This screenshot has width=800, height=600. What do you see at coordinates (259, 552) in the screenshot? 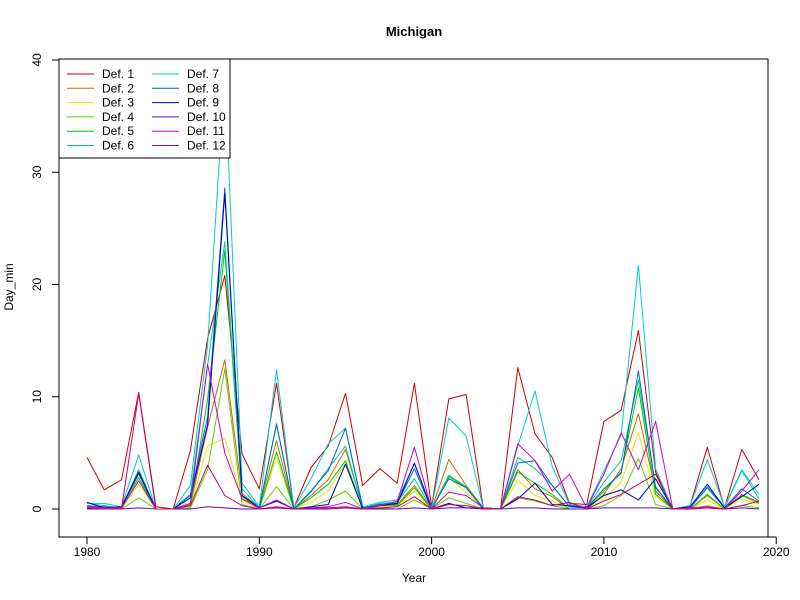
I see `x-tick-label: 1990` at bounding box center [259, 552].